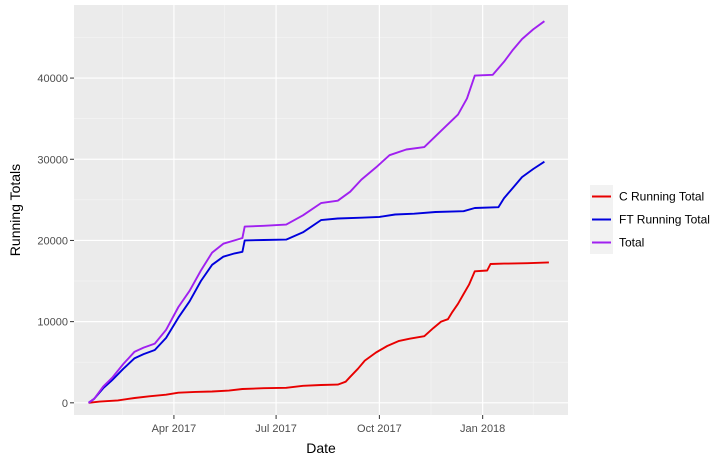 Image resolution: width=725 pixels, height=460 pixels. What do you see at coordinates (328, 425) in the screenshot?
I see `x-axis-ticks: Apr 2017 Jul 2017 Oct 2017 Jan 2018` at bounding box center [328, 425].